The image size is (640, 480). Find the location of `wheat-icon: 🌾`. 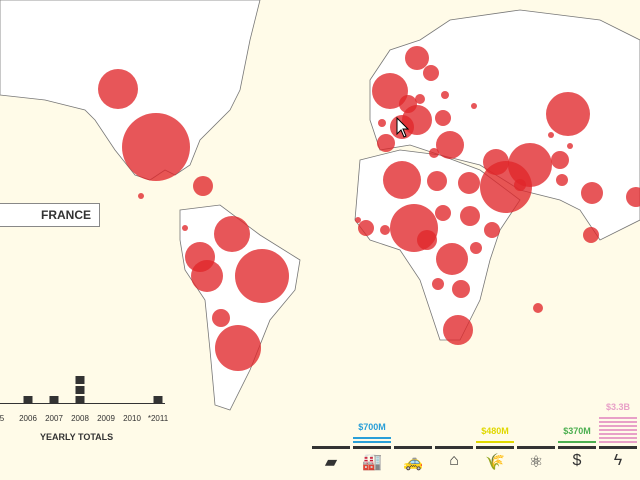

wheat-icon: 🌾 is located at coordinates (495, 462).